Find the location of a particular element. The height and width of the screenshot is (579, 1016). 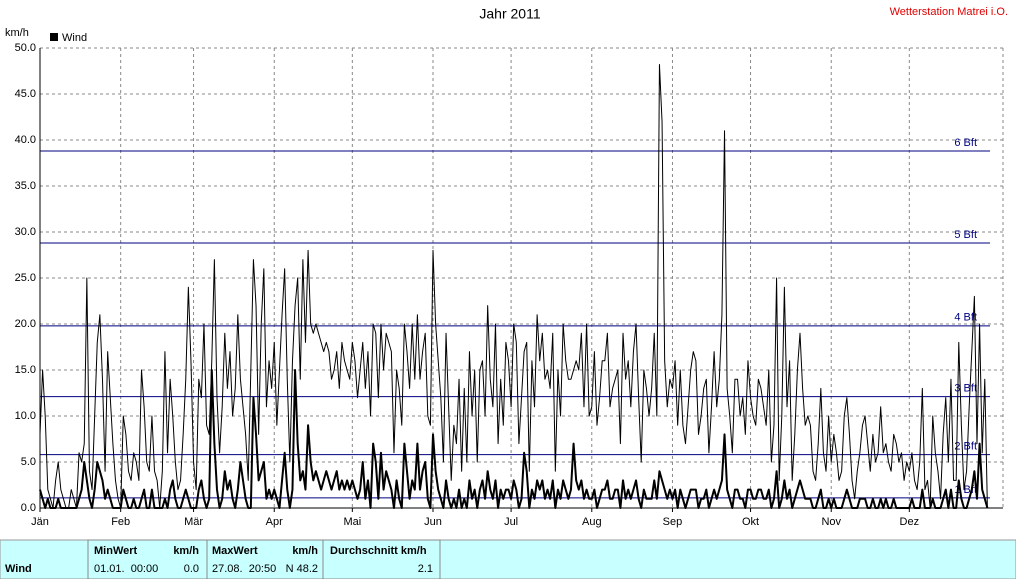

min-time: 01.01. 00:00 is located at coordinates (126, 569).